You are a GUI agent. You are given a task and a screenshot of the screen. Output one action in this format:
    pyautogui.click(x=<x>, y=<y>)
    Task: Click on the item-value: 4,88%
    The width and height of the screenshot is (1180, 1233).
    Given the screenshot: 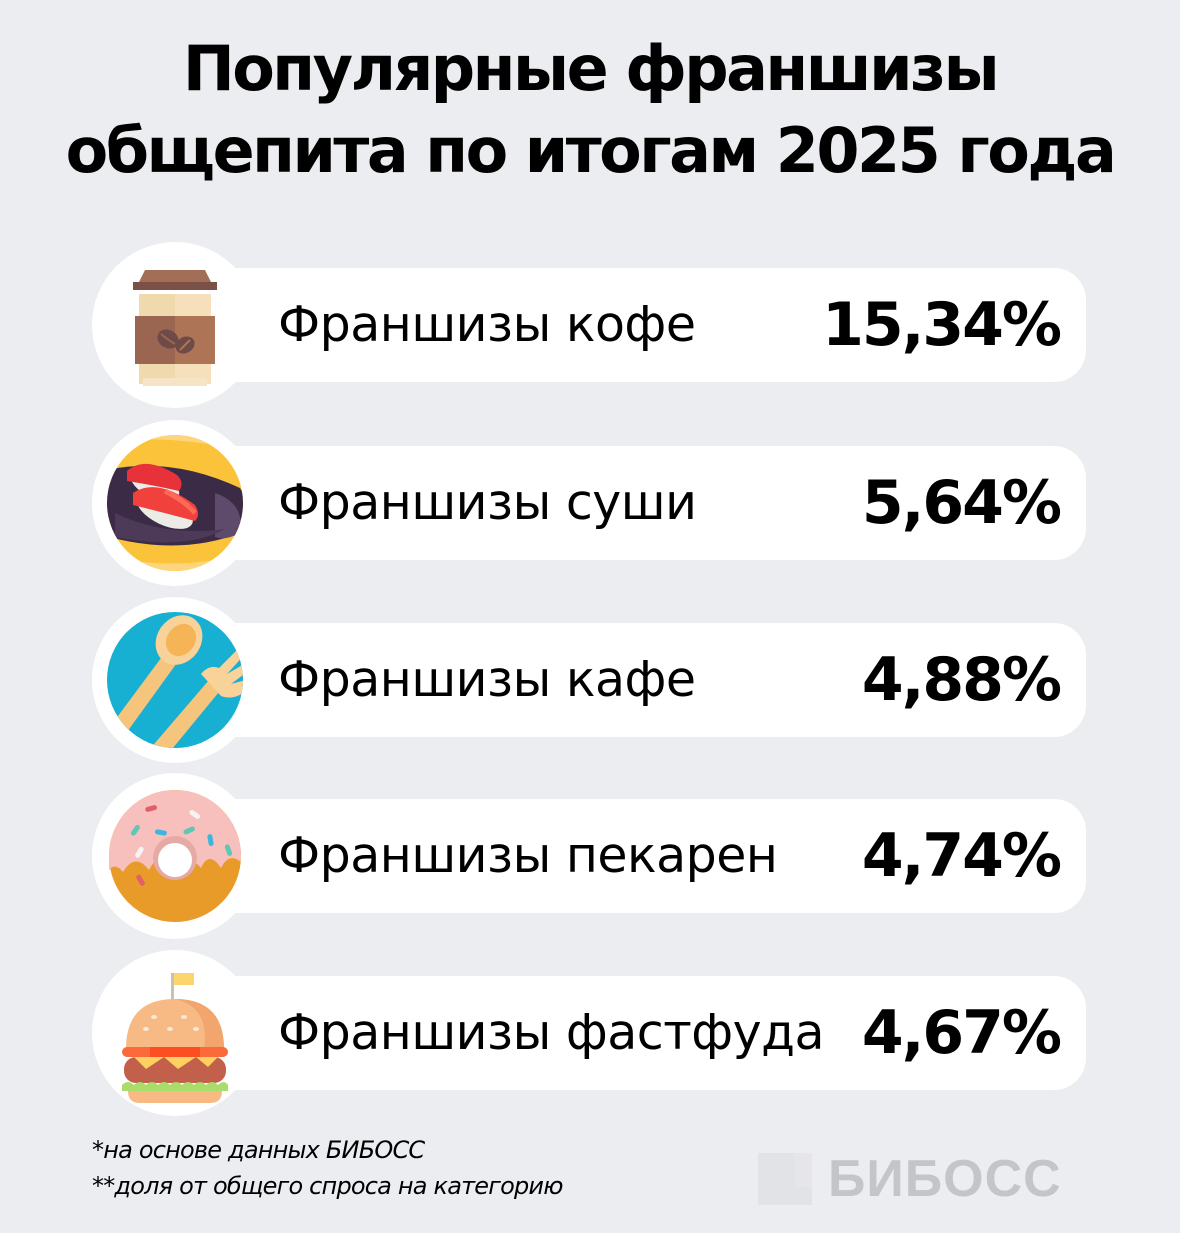 What is the action you would take?
    pyautogui.click(x=961, y=680)
    